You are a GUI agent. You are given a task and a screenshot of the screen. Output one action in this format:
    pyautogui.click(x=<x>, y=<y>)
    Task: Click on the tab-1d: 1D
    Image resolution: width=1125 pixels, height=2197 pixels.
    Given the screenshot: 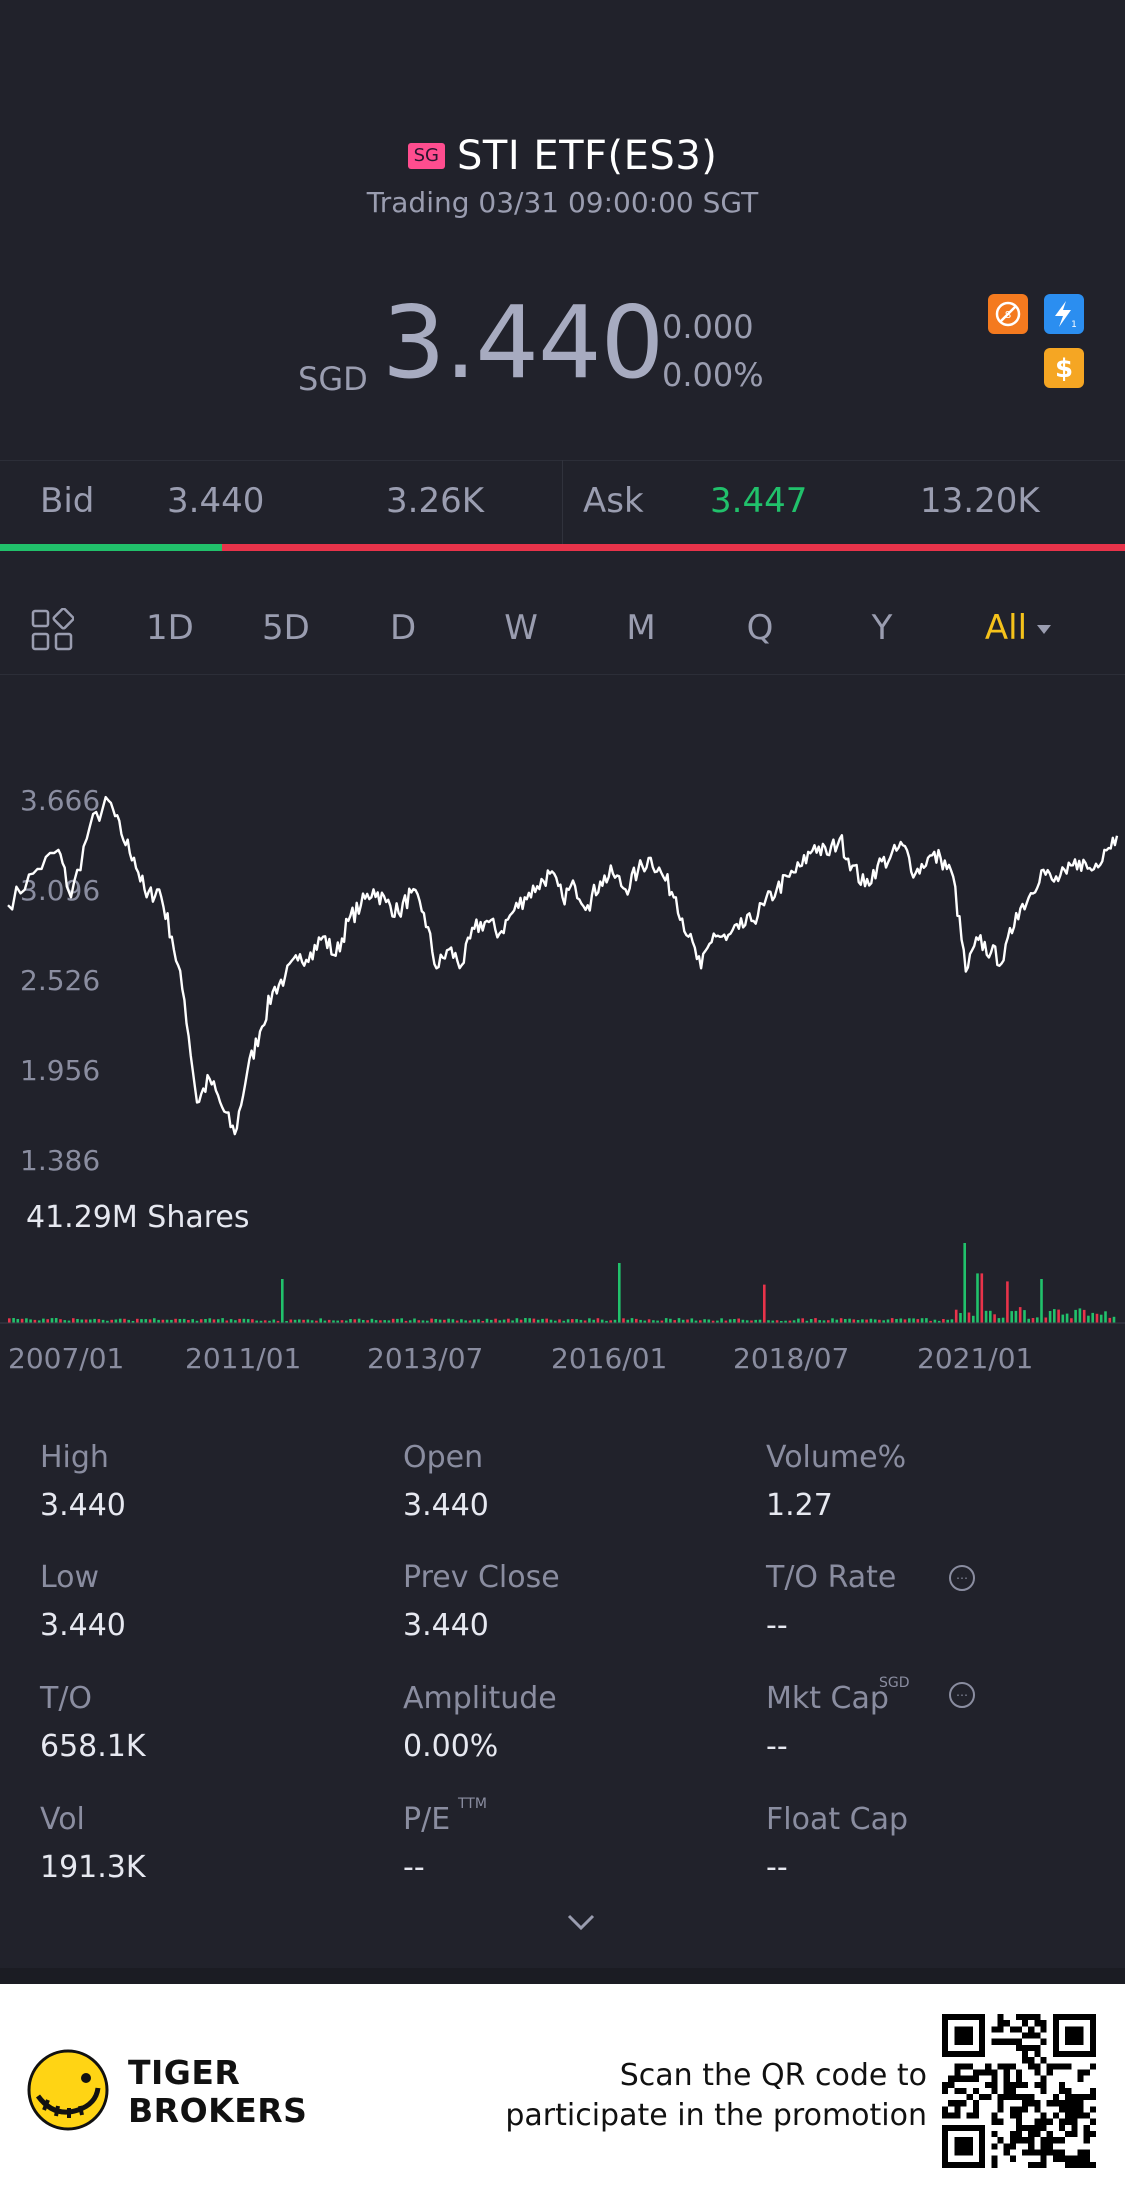 What is the action you would take?
    pyautogui.click(x=170, y=628)
    